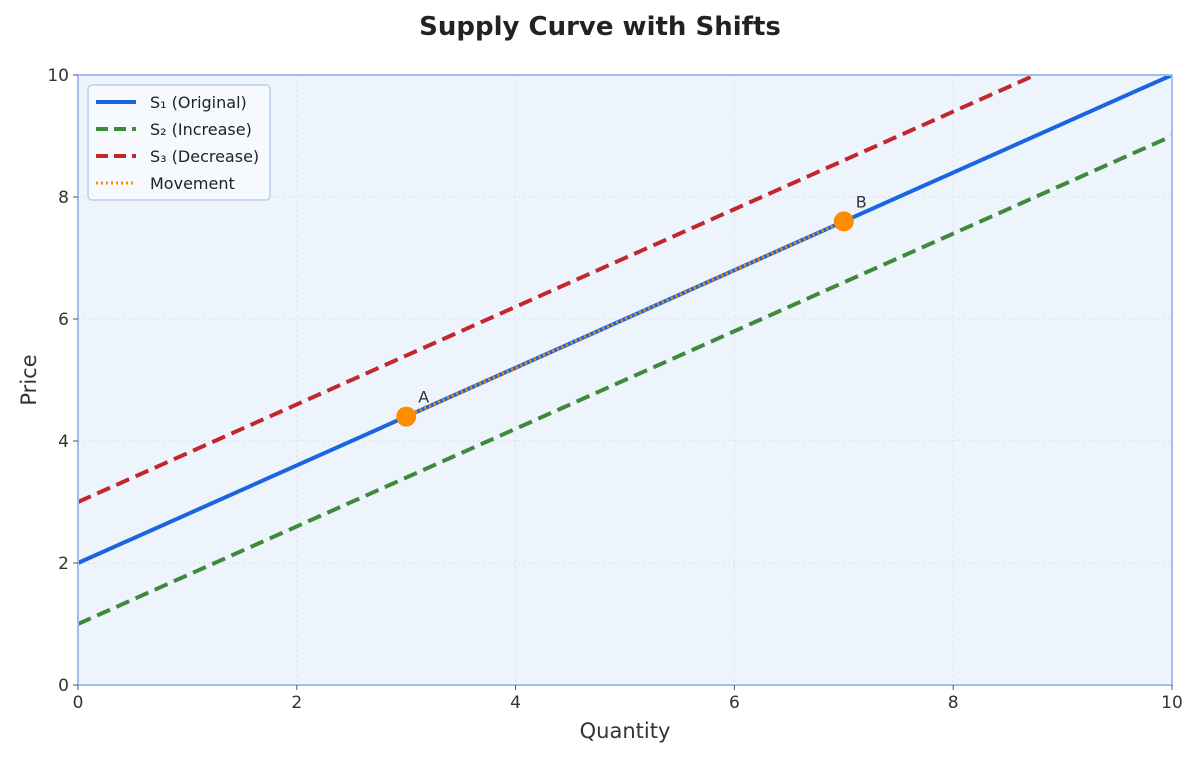 The height and width of the screenshot is (761, 1200). I want to click on x-tick-label: 10, so click(1172, 703).